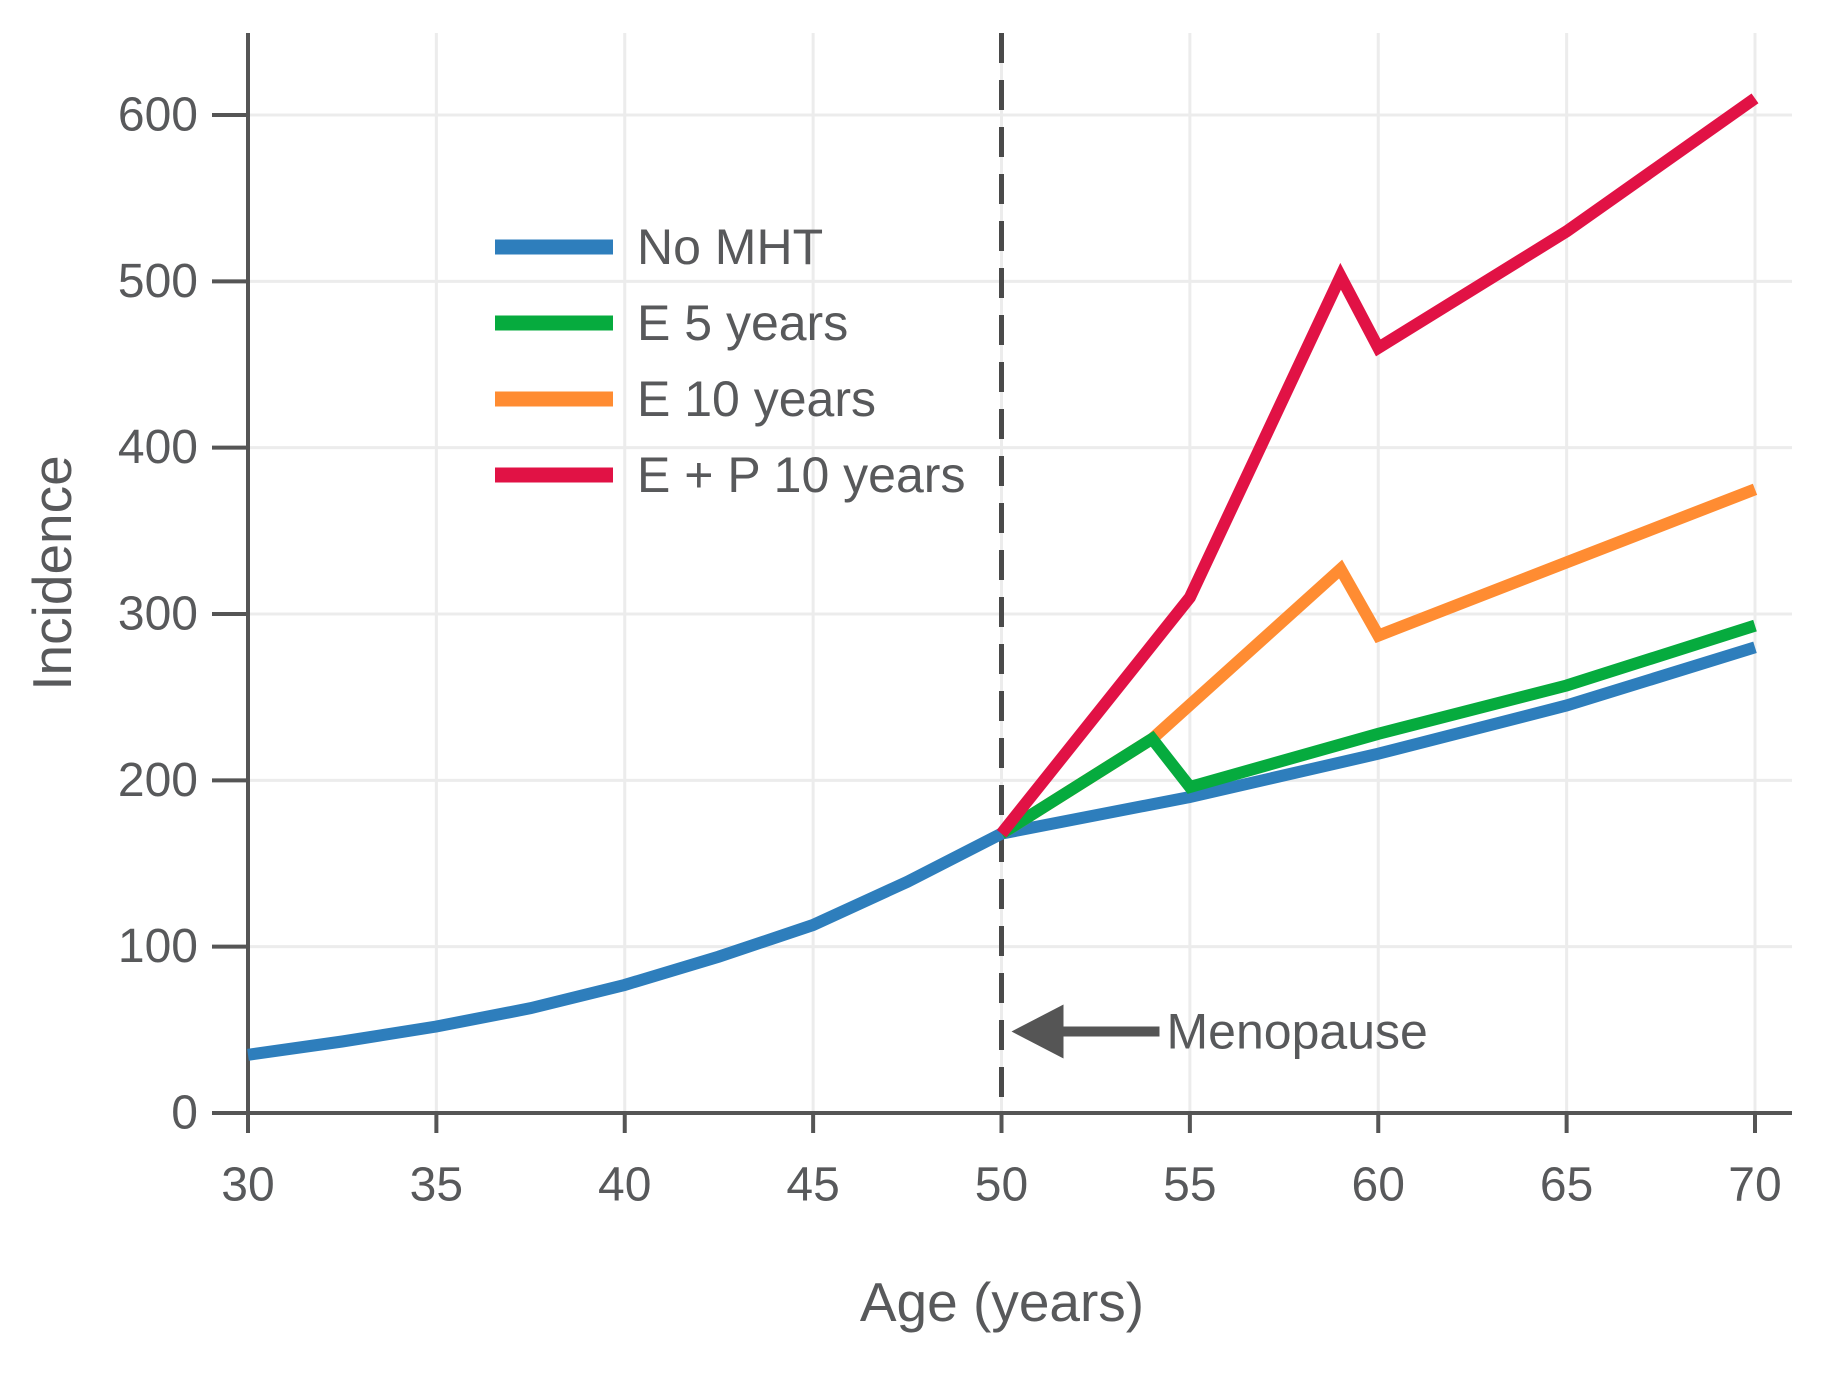 This screenshot has height=1378, width=1834. Describe the element at coordinates (158, 281) in the screenshot. I see `y-tick-label: 500` at that location.